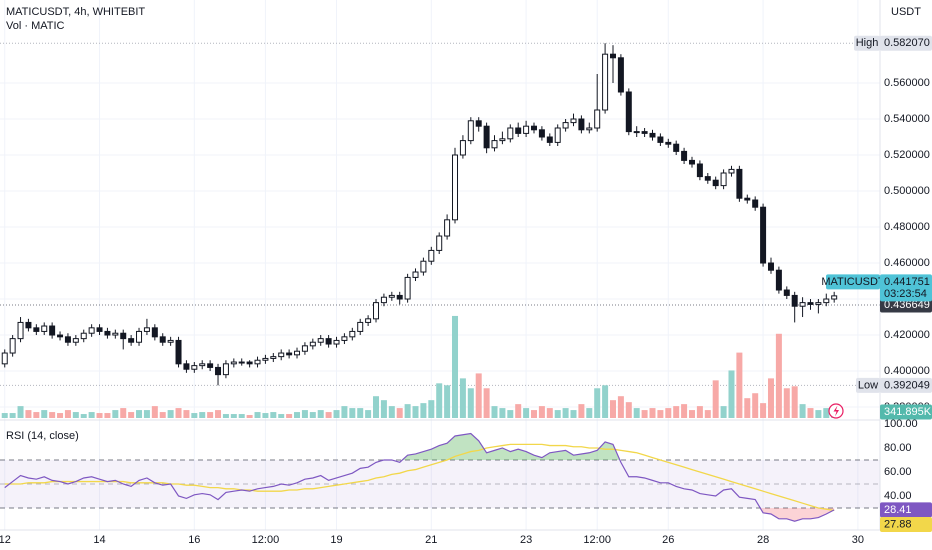 The image size is (932, 550). What do you see at coordinates (668, 540) in the screenshot?
I see `x-tick-label: 26` at bounding box center [668, 540].